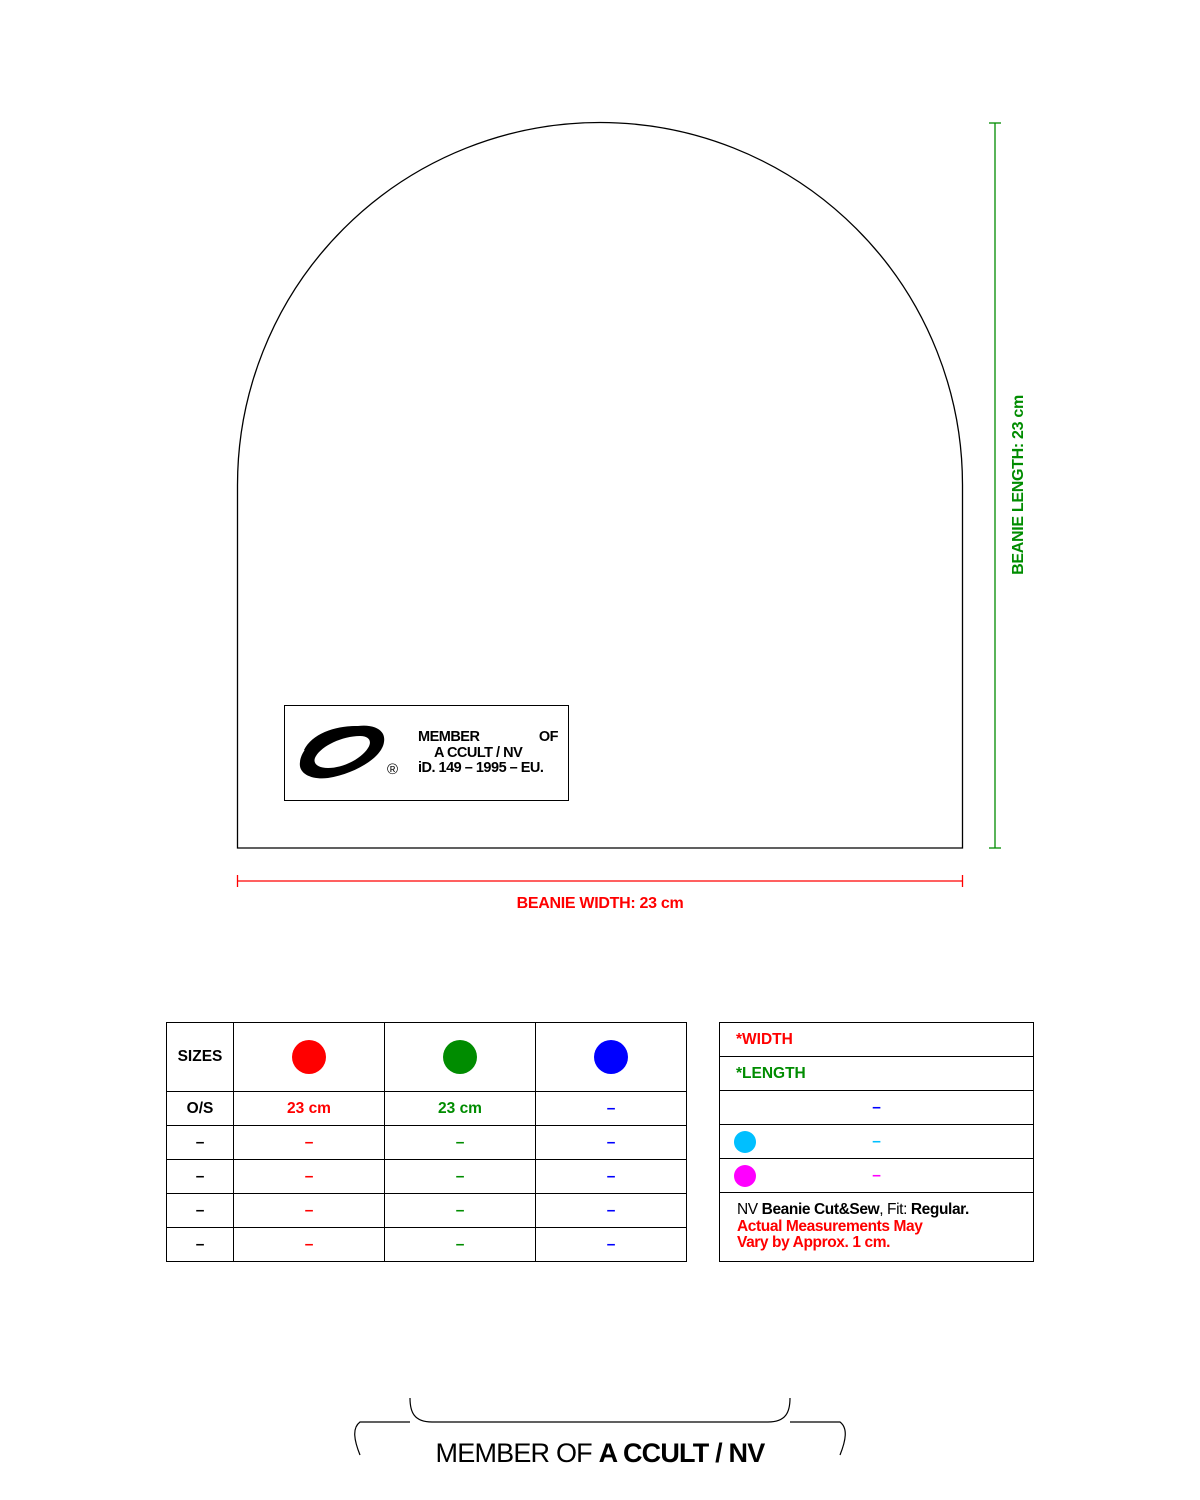 The image size is (1200, 1500). Describe the element at coordinates (200, 1057) in the screenshot. I see `sizes-header-label: SIZES` at that location.